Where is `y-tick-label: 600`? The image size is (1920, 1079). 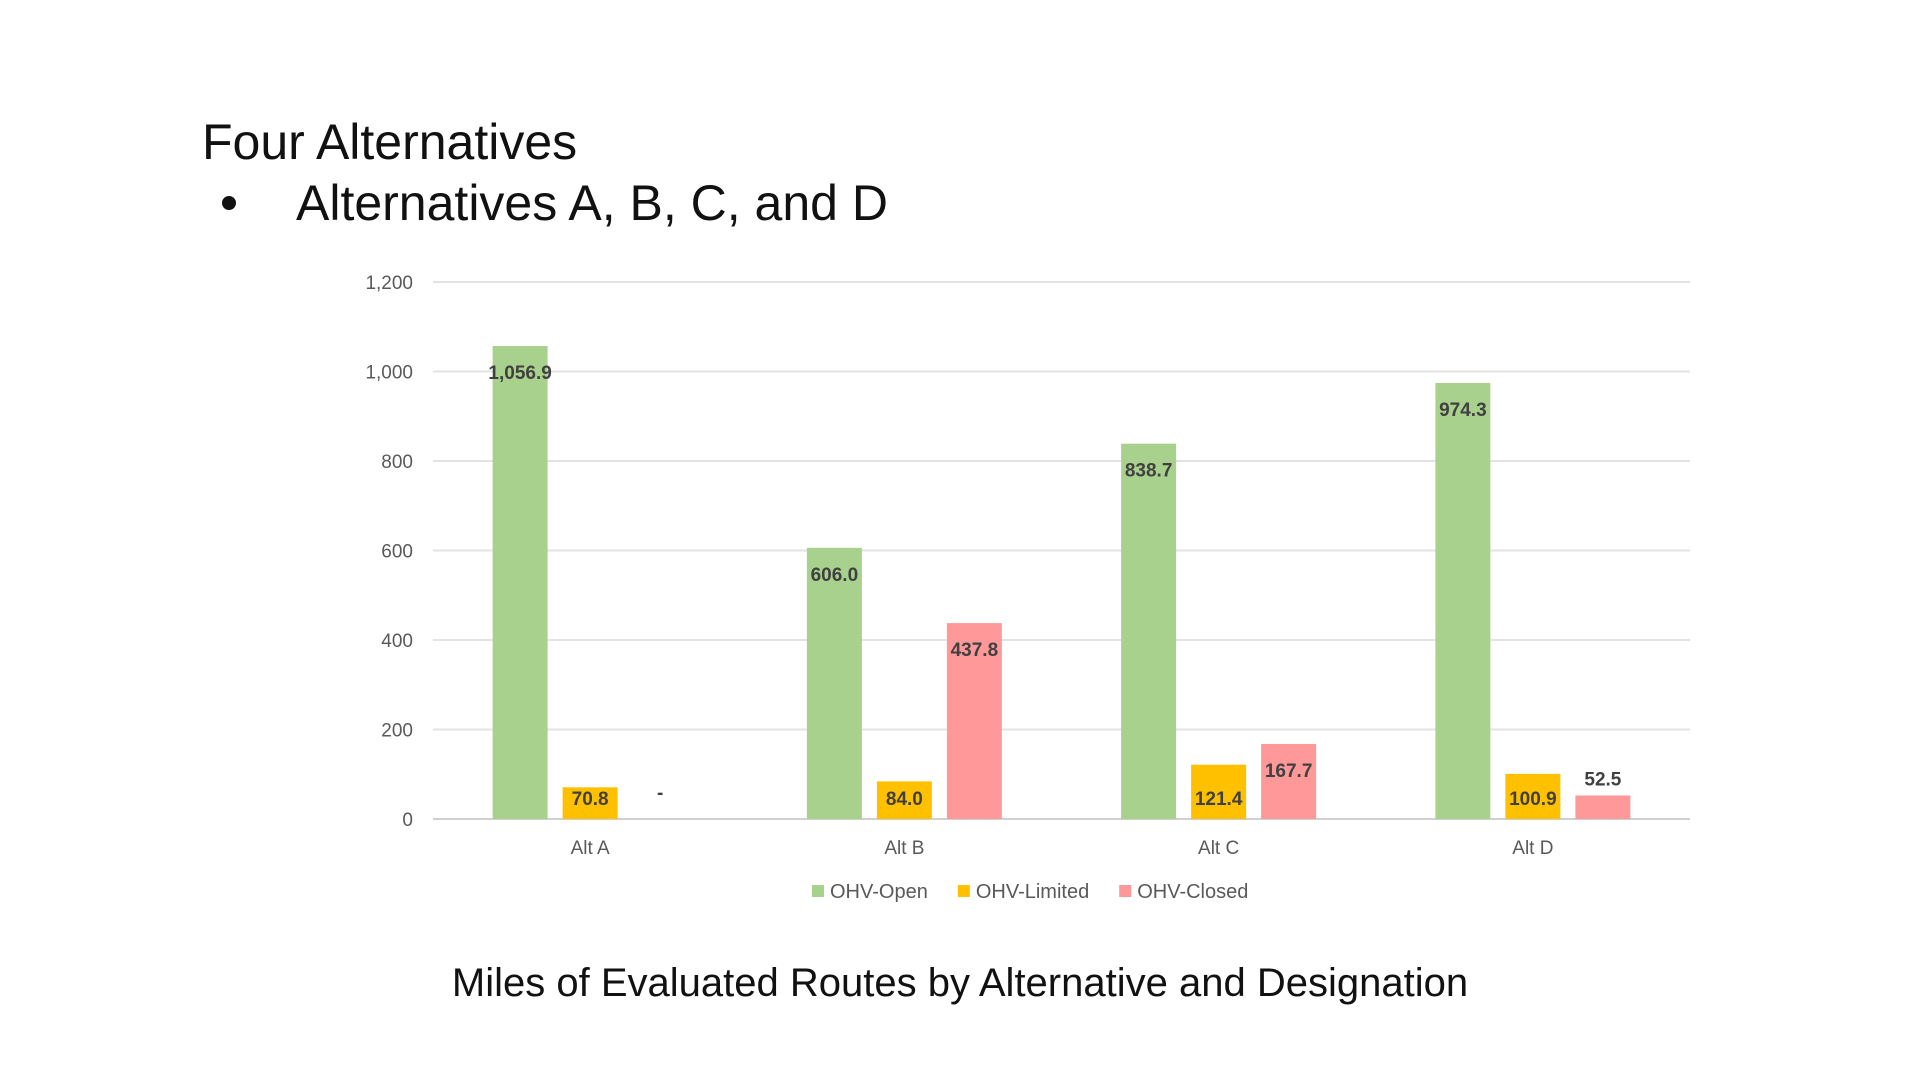
y-tick-label: 600 is located at coordinates (397, 552).